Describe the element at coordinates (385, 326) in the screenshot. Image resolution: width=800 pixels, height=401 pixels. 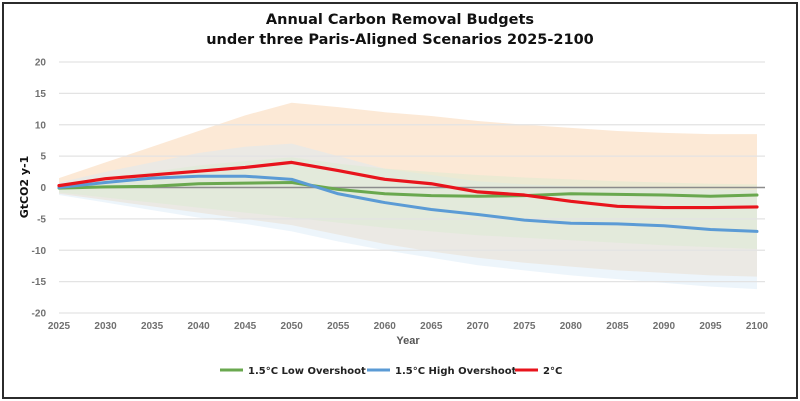
I see `x-tick-label: 2060` at that location.